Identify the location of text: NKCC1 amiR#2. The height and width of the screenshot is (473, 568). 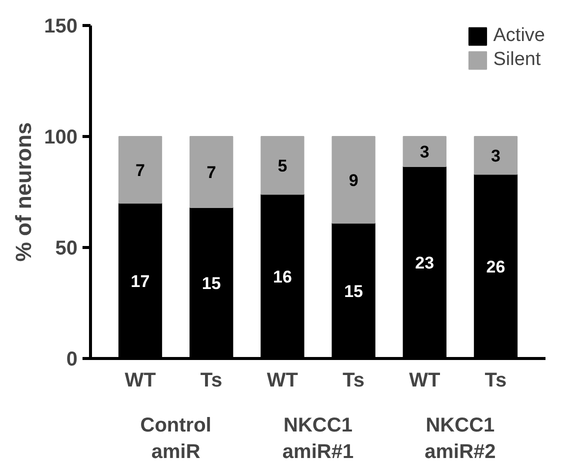
(460, 438).